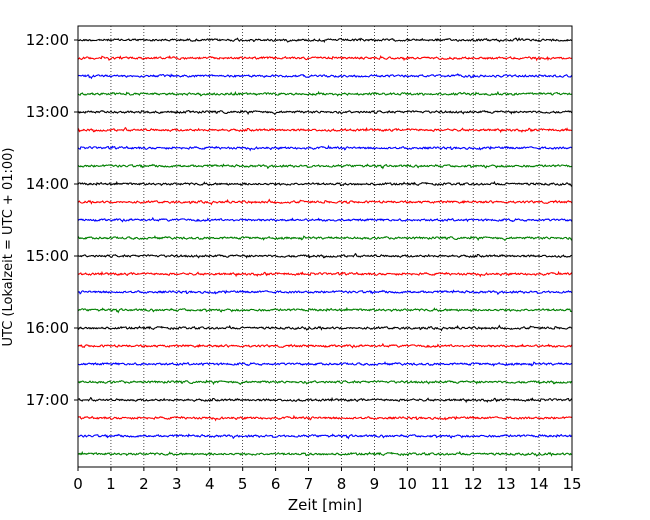 This screenshot has width=650, height=520. Describe the element at coordinates (47, 112) in the screenshot. I see `y-tick-label: 13:00` at that location.